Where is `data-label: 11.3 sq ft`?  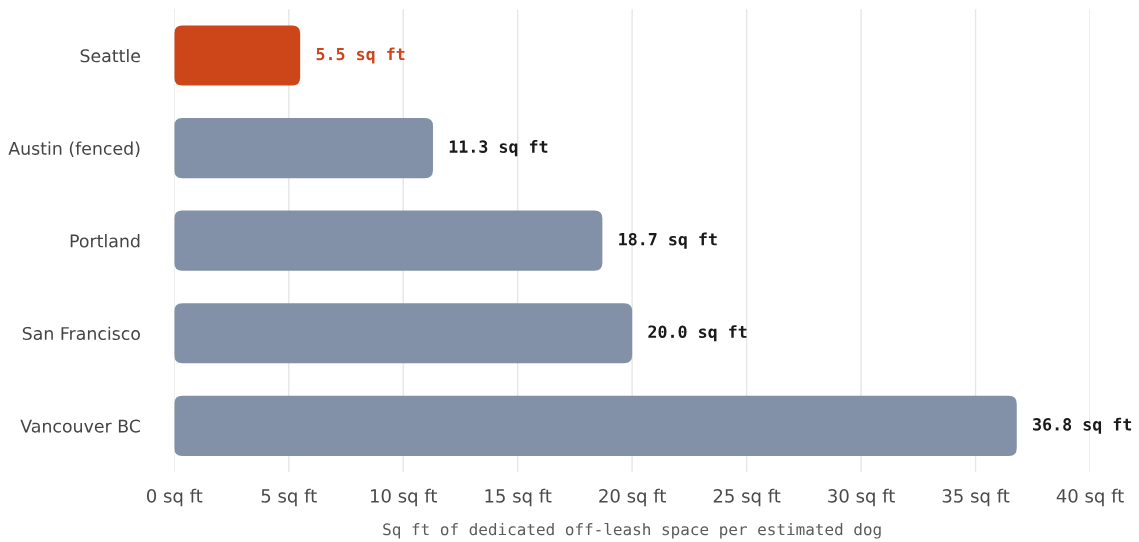
data-label: 11.3 sq ft is located at coordinates (498, 148).